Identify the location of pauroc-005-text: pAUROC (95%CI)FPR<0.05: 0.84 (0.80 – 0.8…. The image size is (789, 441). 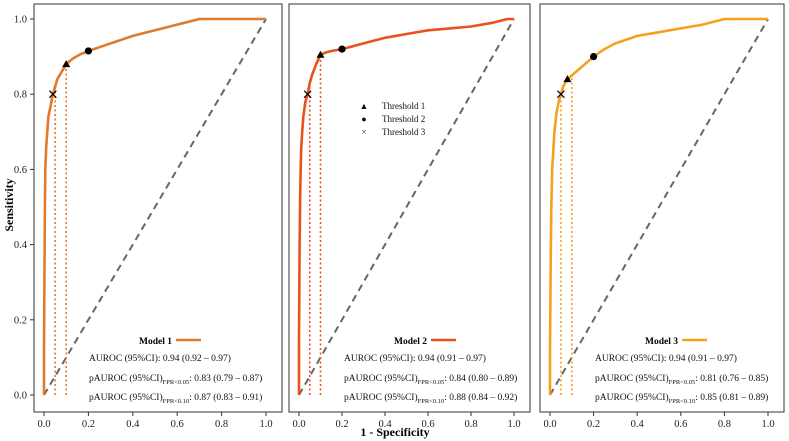
(430, 379).